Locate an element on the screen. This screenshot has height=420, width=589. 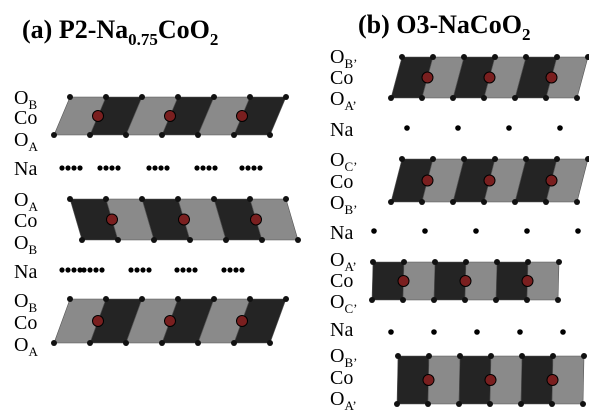
layer-label: OA’ is located at coordinates (343, 400).